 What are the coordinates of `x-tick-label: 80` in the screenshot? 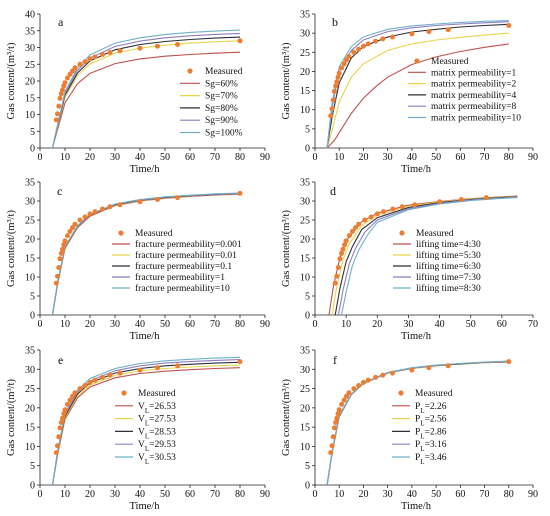 It's located at (240, 324).